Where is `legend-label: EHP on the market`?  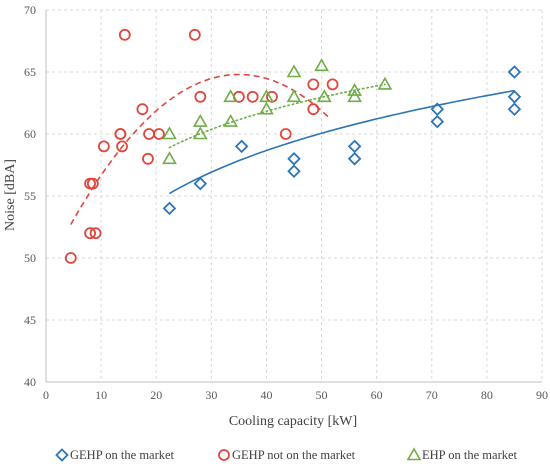 legend-label: EHP on the market is located at coordinates (470, 455).